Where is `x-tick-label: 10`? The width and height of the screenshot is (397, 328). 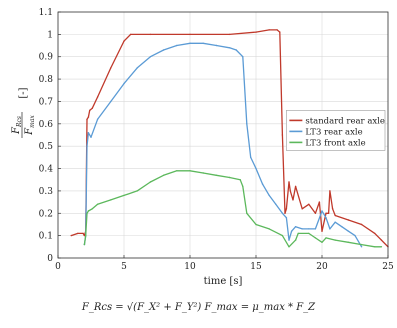 x-tick-label: 10 is located at coordinates (190, 267).